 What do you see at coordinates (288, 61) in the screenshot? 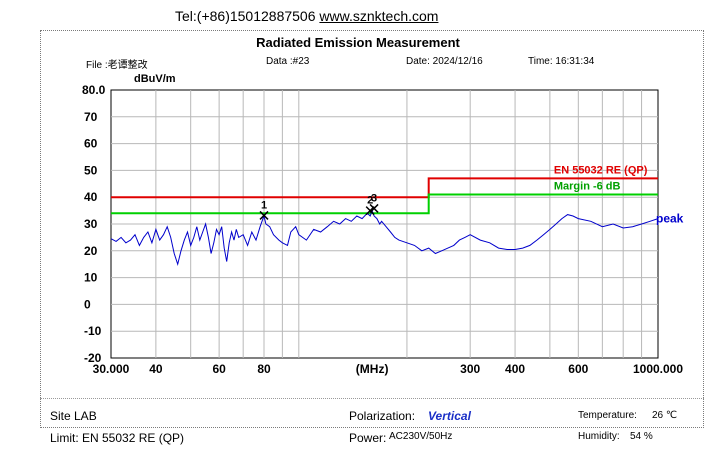
I see `data-label: Data :#23` at bounding box center [288, 61].